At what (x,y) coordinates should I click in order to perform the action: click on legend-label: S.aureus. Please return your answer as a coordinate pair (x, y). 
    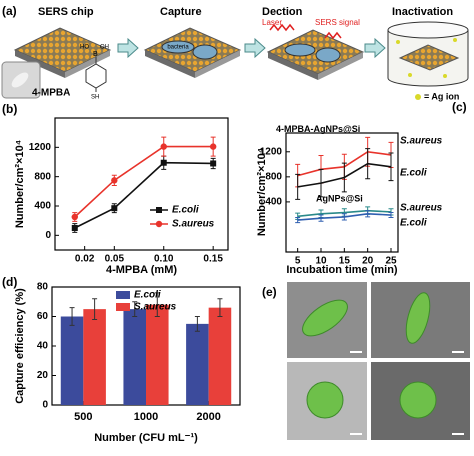
    Looking at the image, I should click on (155, 307).